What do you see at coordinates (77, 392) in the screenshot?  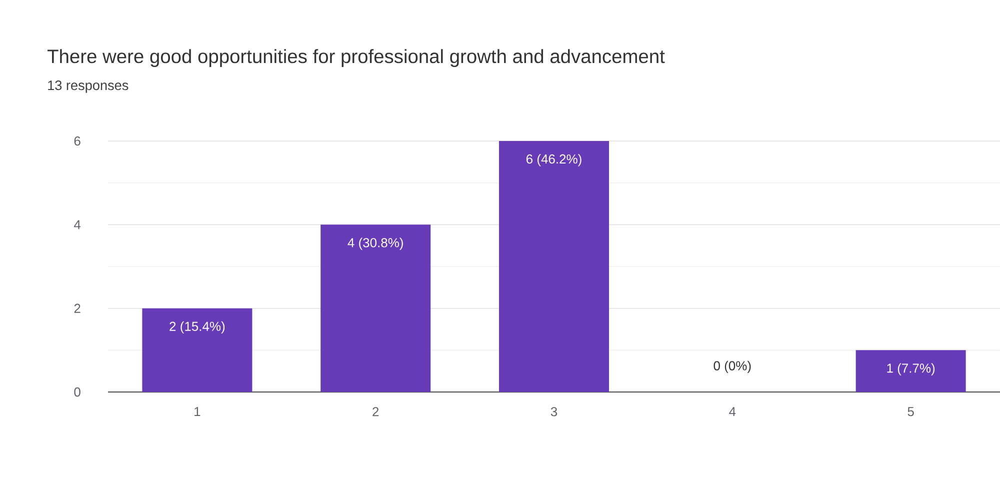 I see `y-tick-label: 0` at bounding box center [77, 392].